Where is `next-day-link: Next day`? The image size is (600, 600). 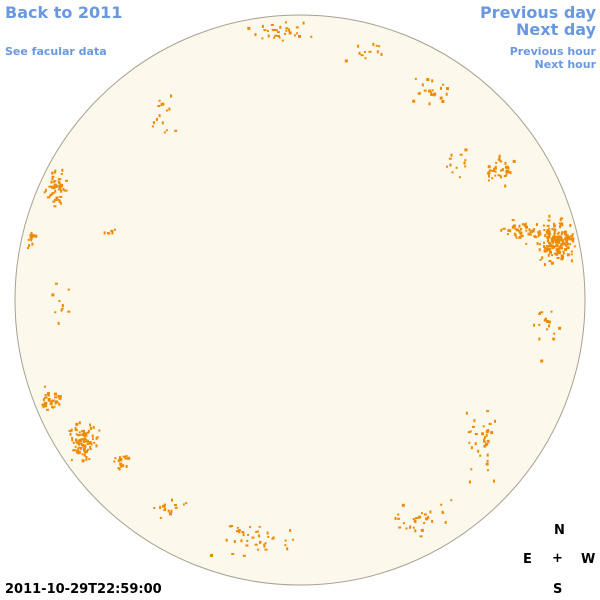 next-day-link: Next day is located at coordinates (556, 29).